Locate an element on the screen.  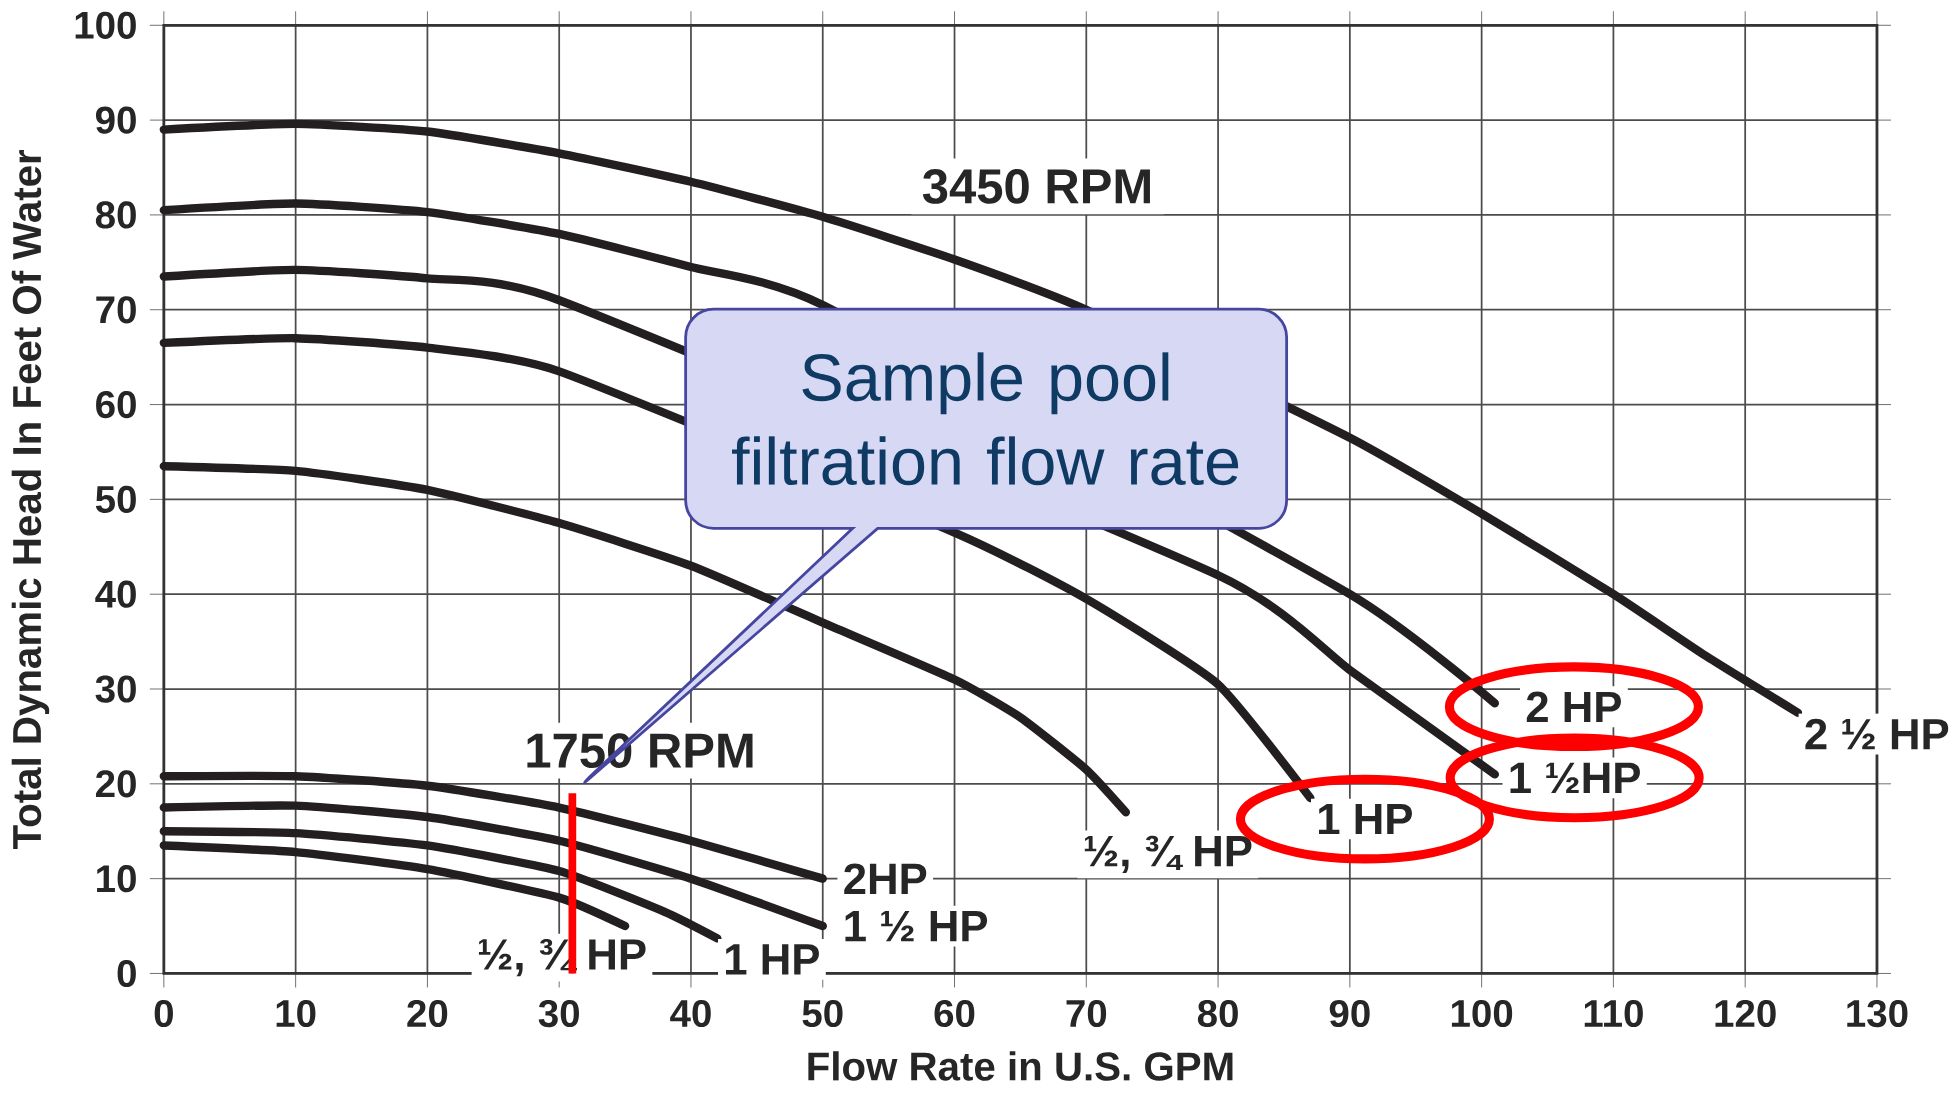
series-label: 2 HP is located at coordinates (1573, 707).